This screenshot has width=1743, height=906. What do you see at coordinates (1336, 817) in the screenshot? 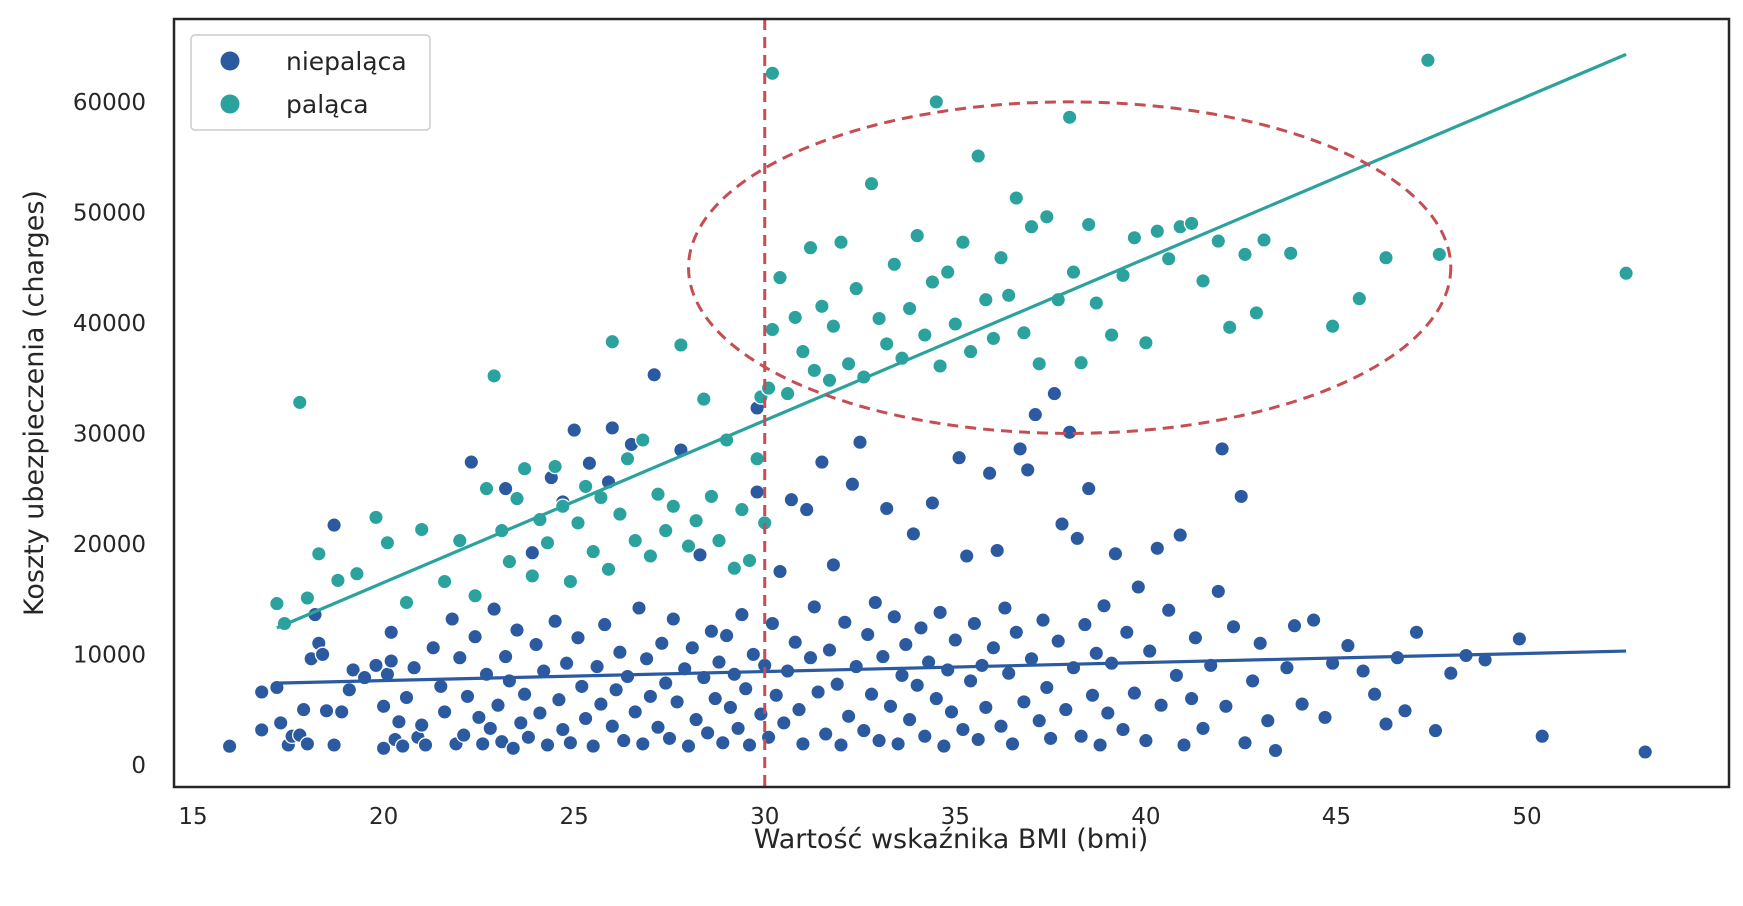
I see `x-tick-label: 45` at bounding box center [1336, 817].